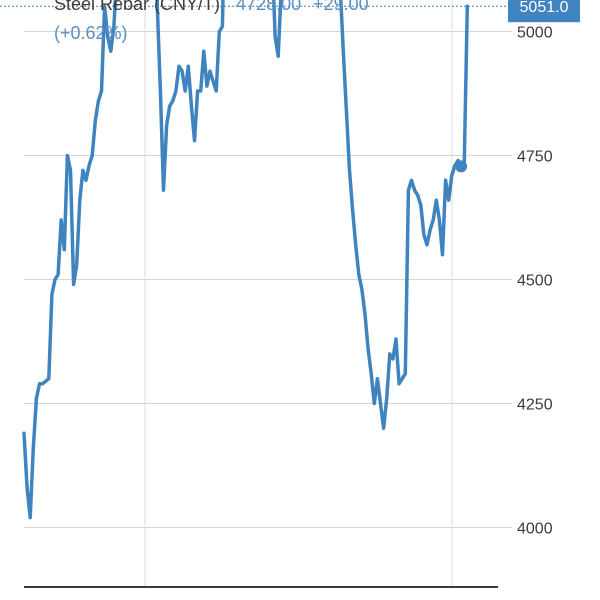 This screenshot has height=600, width=600. Describe the element at coordinates (91, 33) in the screenshot. I see `price-change-percent: (+0.62%)` at that location.